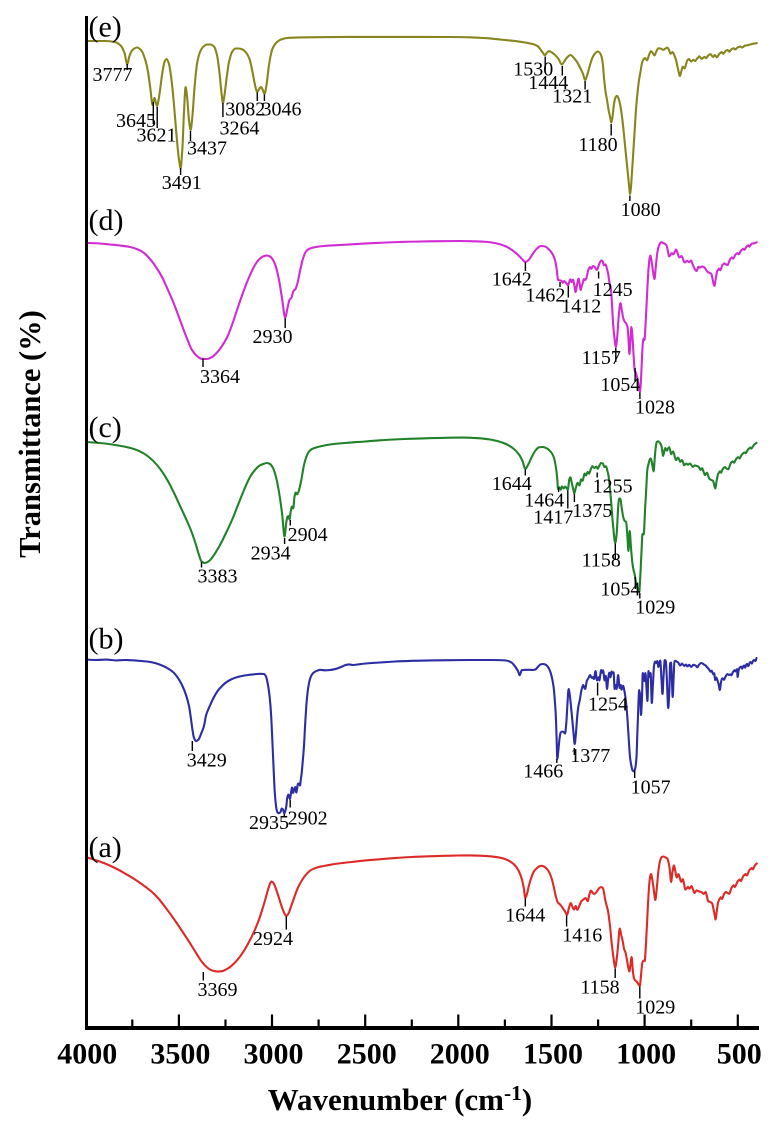  What do you see at coordinates (271, 554) in the screenshot?
I see `svg-text: 2934` at bounding box center [271, 554].